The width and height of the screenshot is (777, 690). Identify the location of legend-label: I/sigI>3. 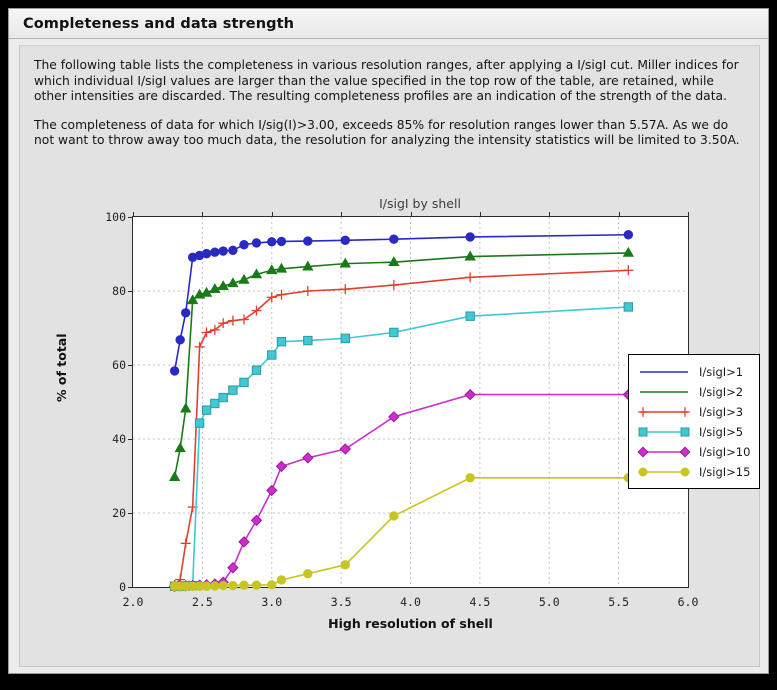
(721, 412).